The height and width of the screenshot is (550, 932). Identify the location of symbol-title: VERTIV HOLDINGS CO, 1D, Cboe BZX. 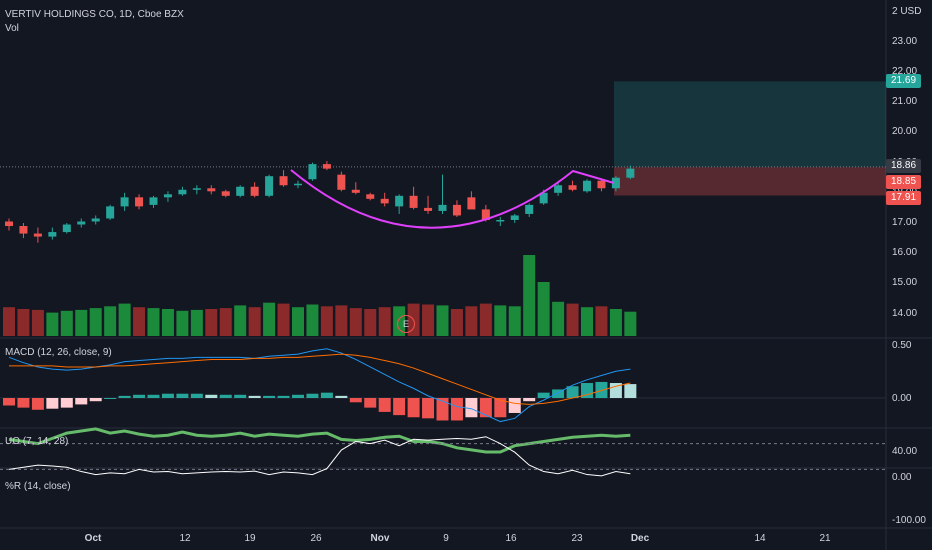
(94, 14).